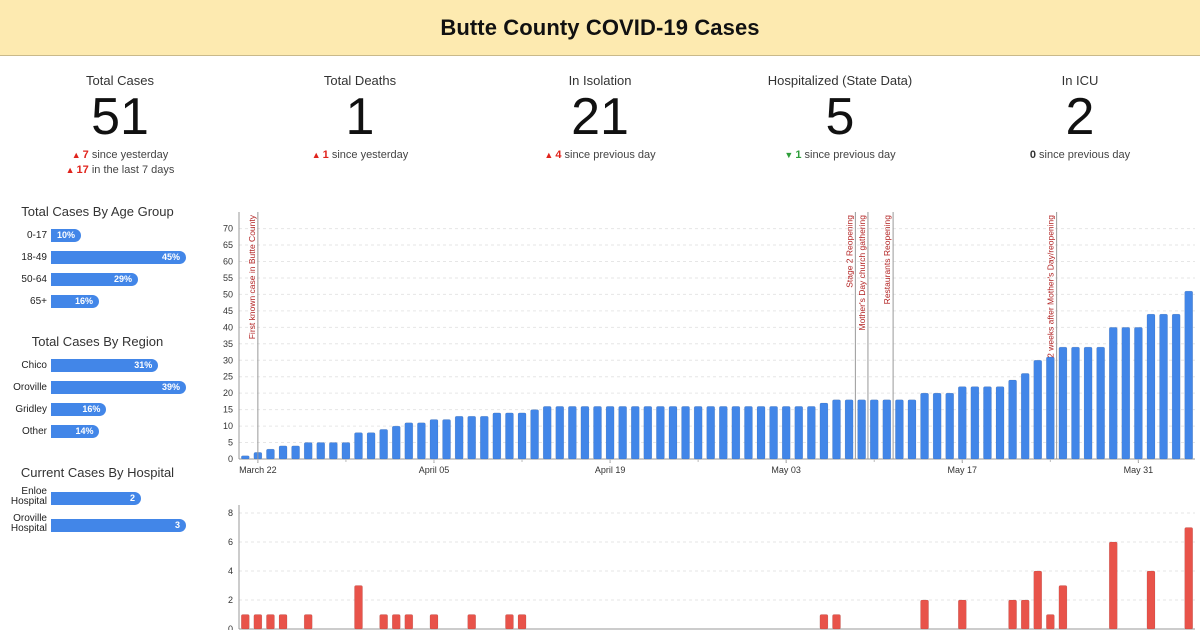 The image size is (1200, 630). What do you see at coordinates (170, 257) in the screenshot?
I see `hbar-value: 45%` at bounding box center [170, 257].